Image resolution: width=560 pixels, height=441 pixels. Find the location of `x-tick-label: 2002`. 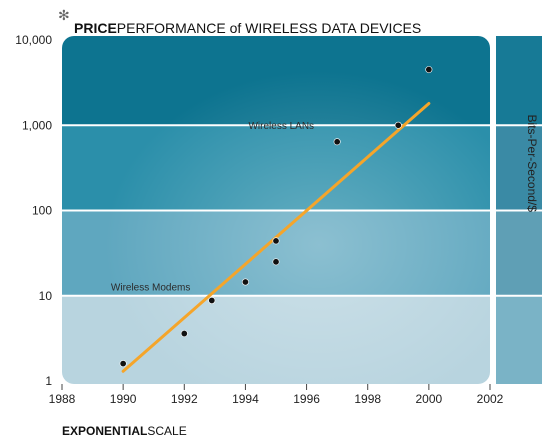

x-tick-label: 2002 is located at coordinates (490, 399).